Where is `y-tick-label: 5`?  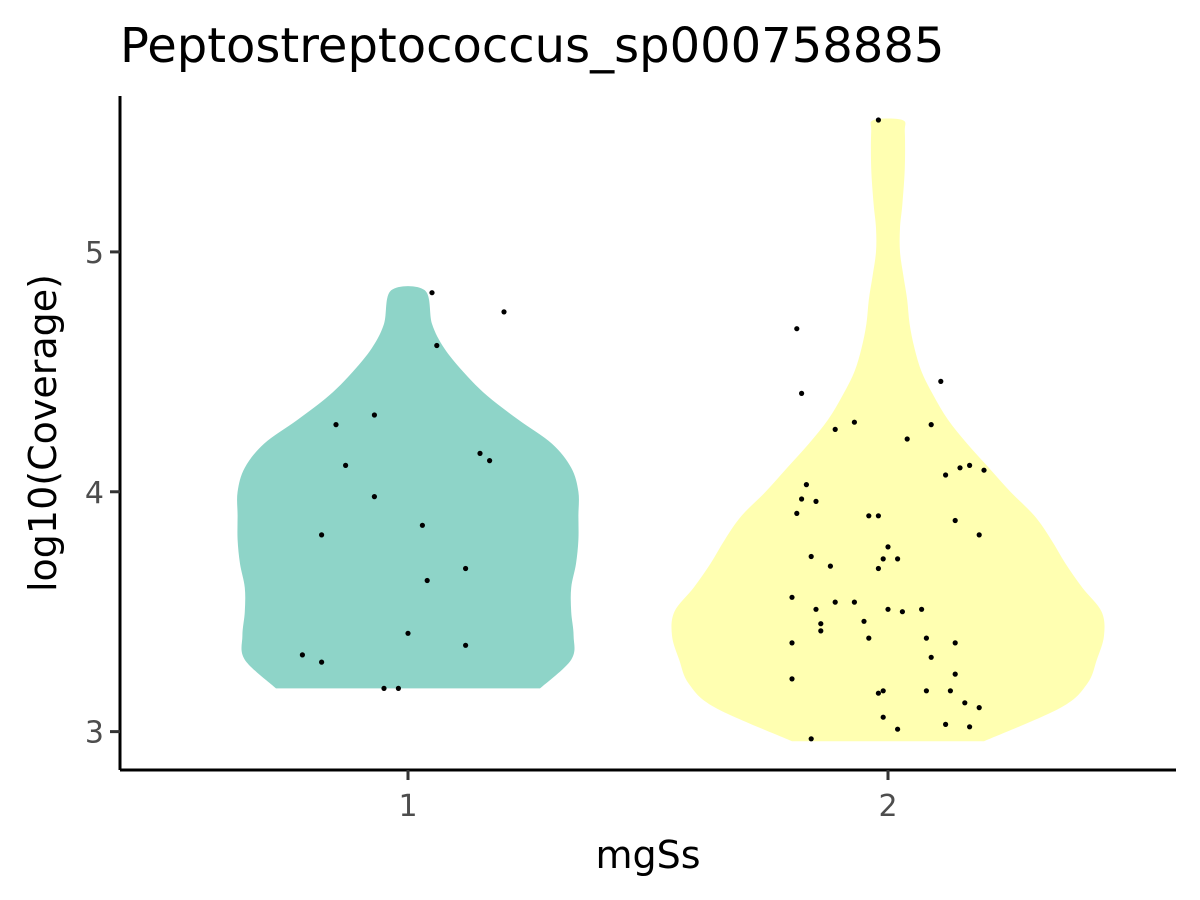
y-tick-label: 5 is located at coordinates (94, 253).